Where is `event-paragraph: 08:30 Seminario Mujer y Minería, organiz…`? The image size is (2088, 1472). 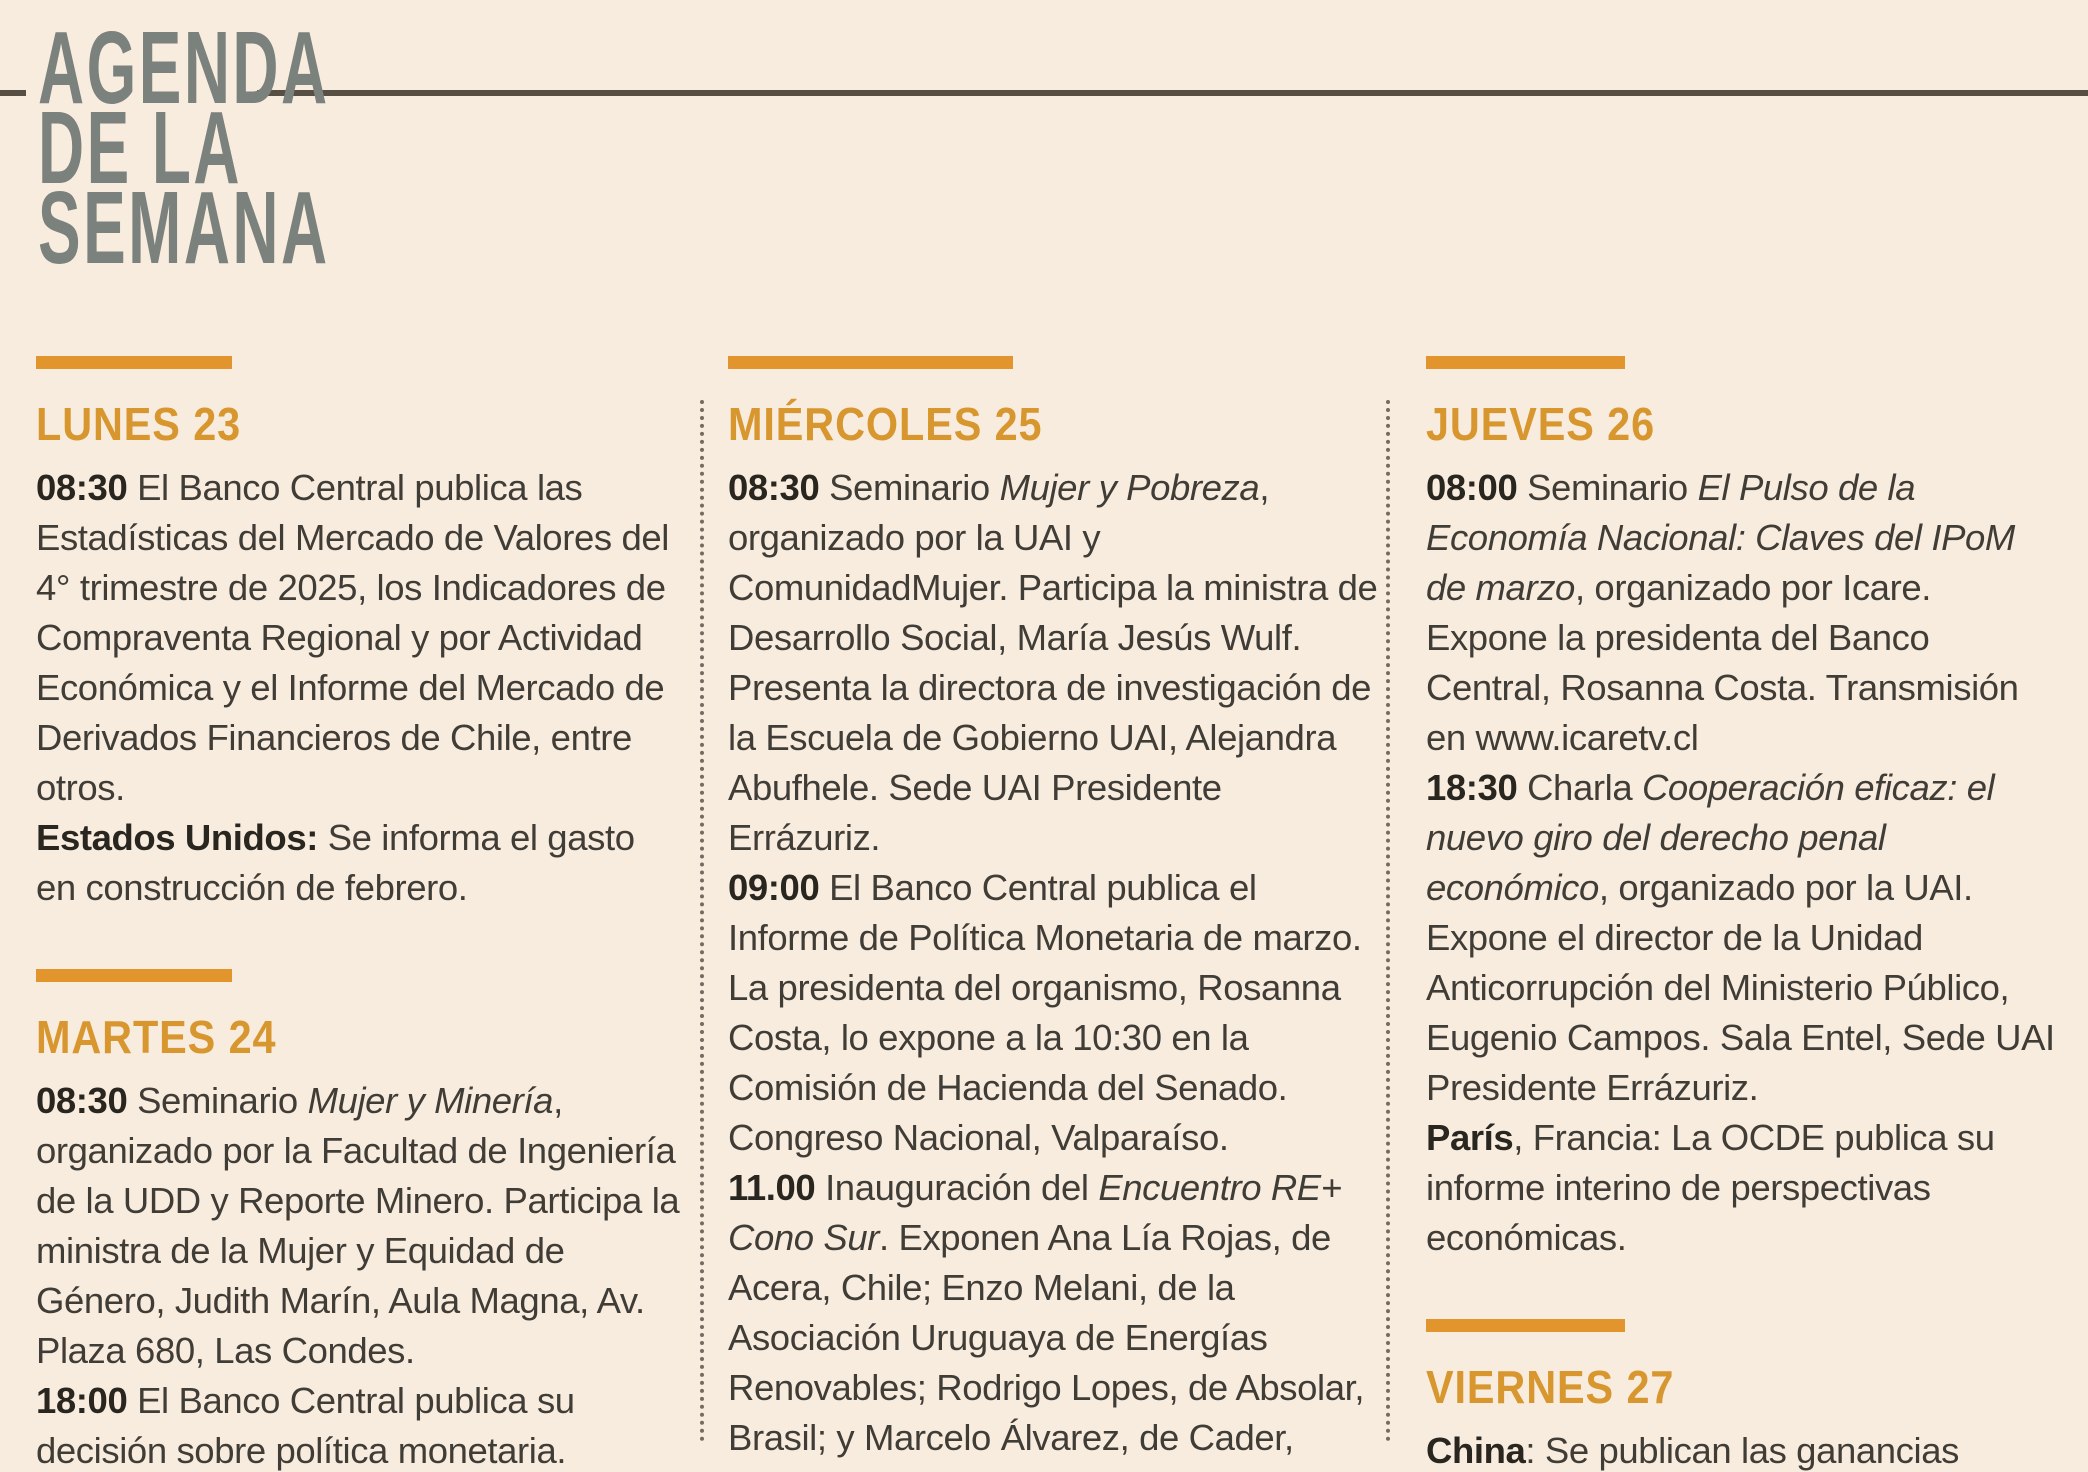
event-paragraph: 08:30 Seminario Mujer y Minería, organiz… is located at coordinates (360, 1226).